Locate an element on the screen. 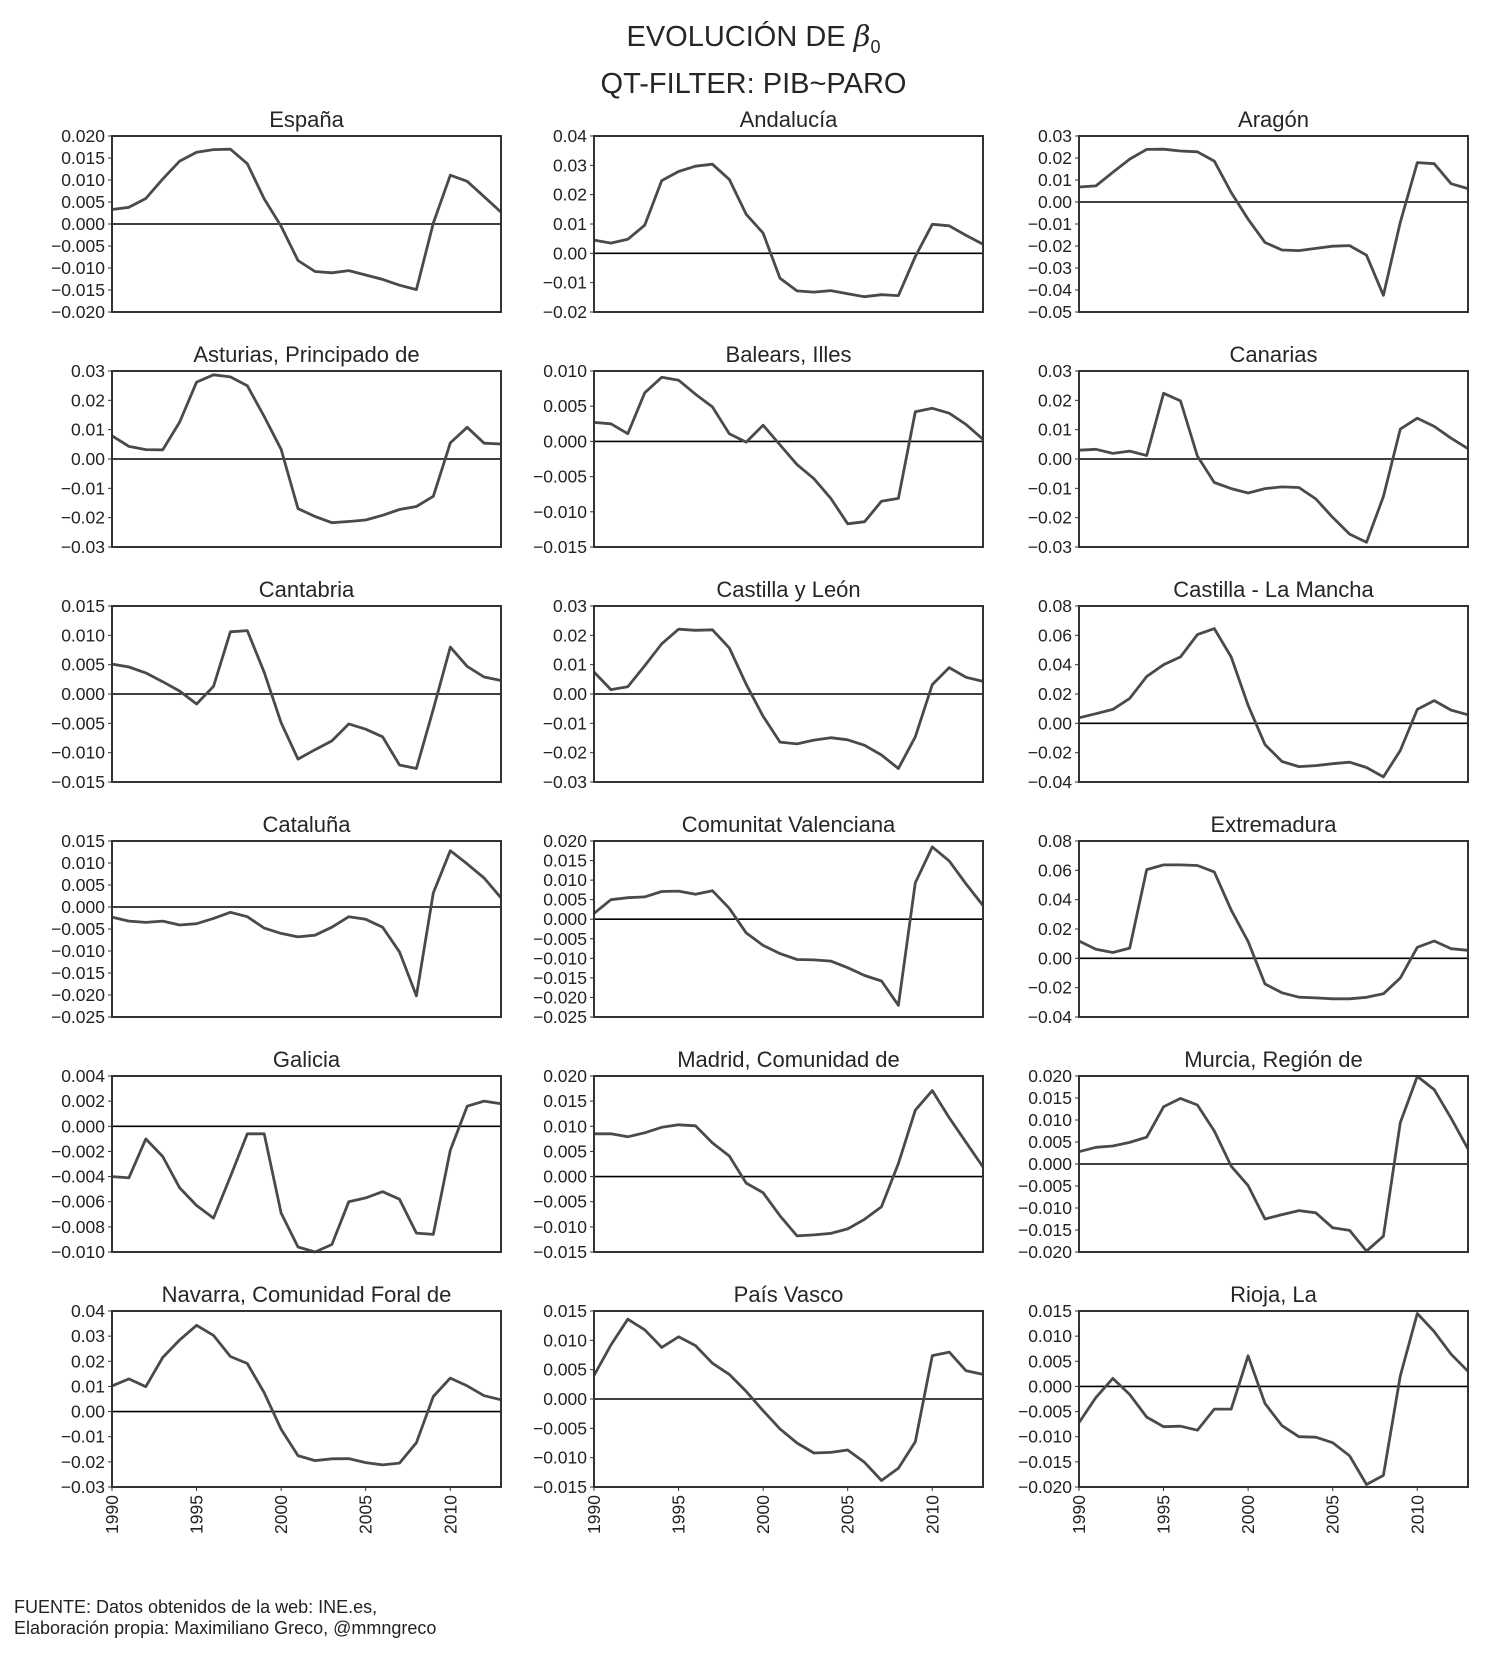 The width and height of the screenshot is (1507, 1653). panel-title: Rioja, La is located at coordinates (1274, 1294).